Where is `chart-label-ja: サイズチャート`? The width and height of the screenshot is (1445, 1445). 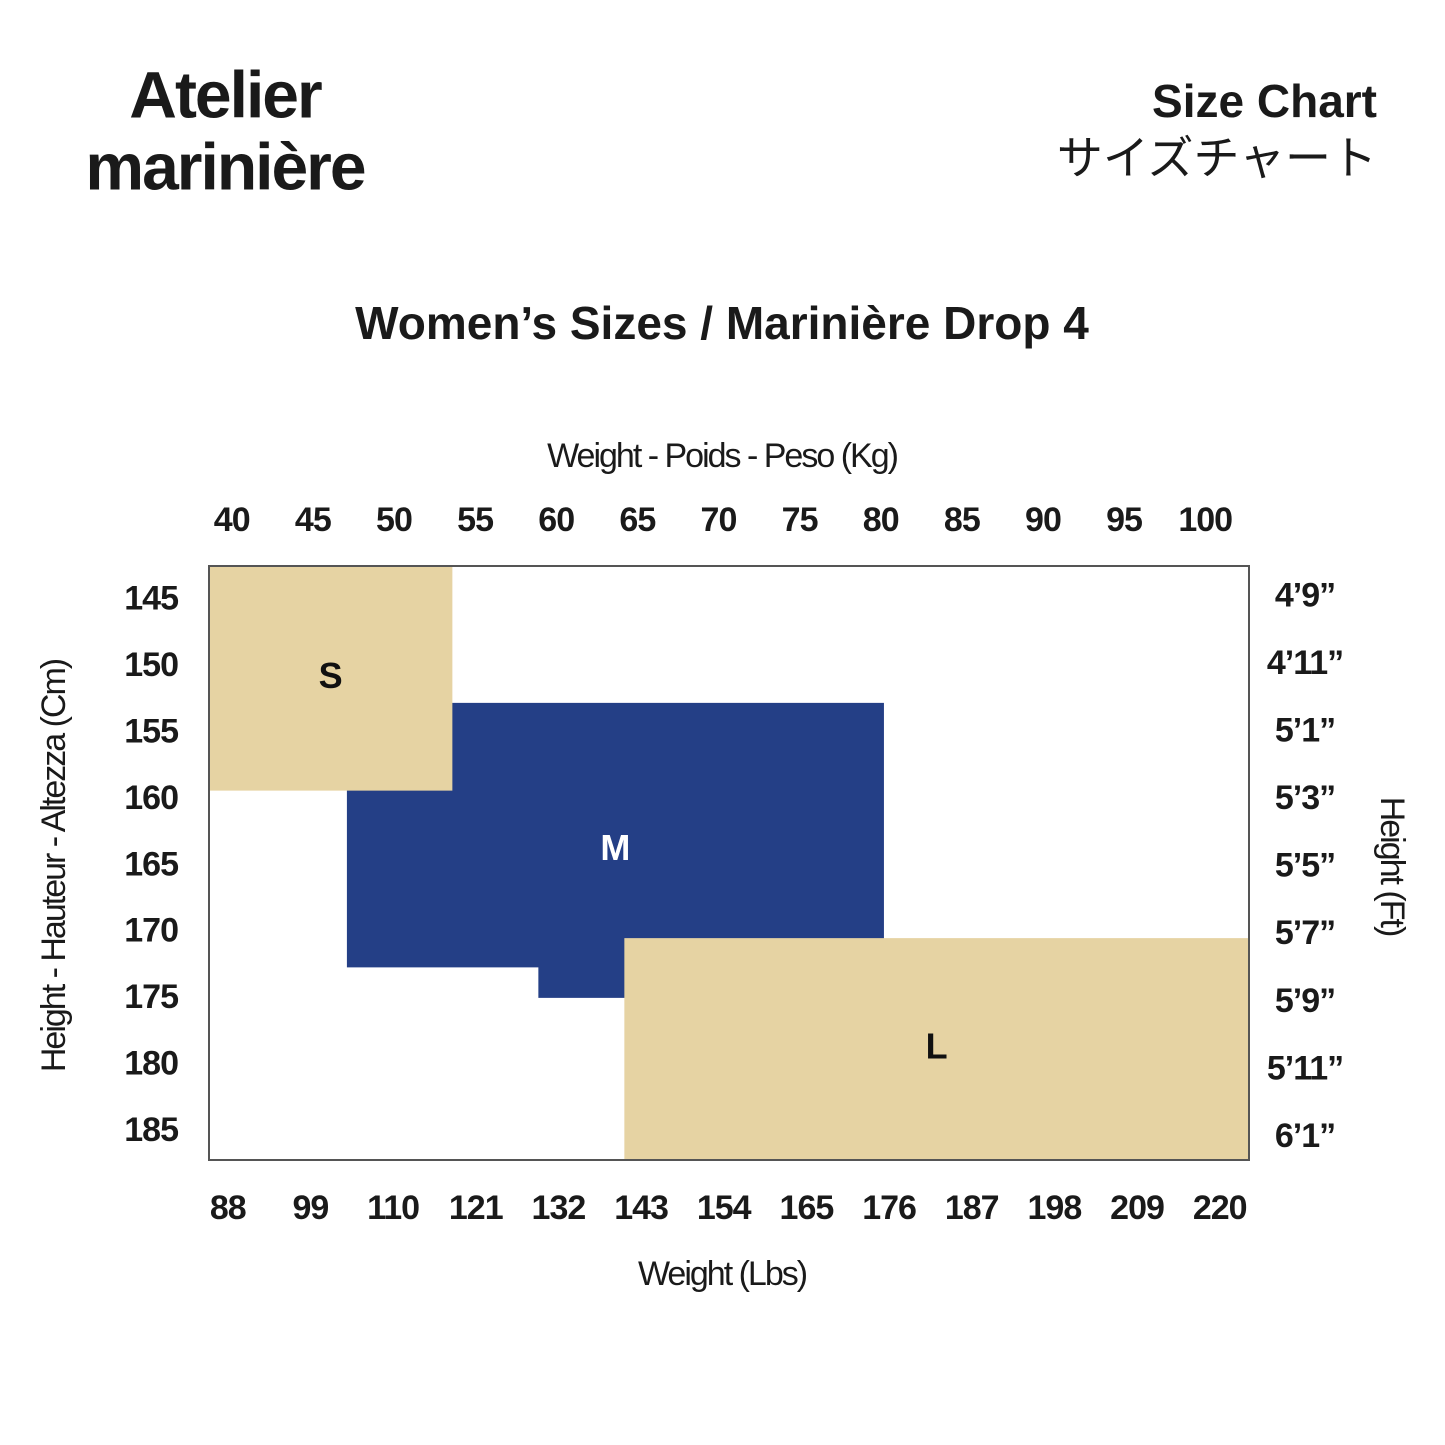 chart-label-ja: サイズチャート is located at coordinates (1217, 158).